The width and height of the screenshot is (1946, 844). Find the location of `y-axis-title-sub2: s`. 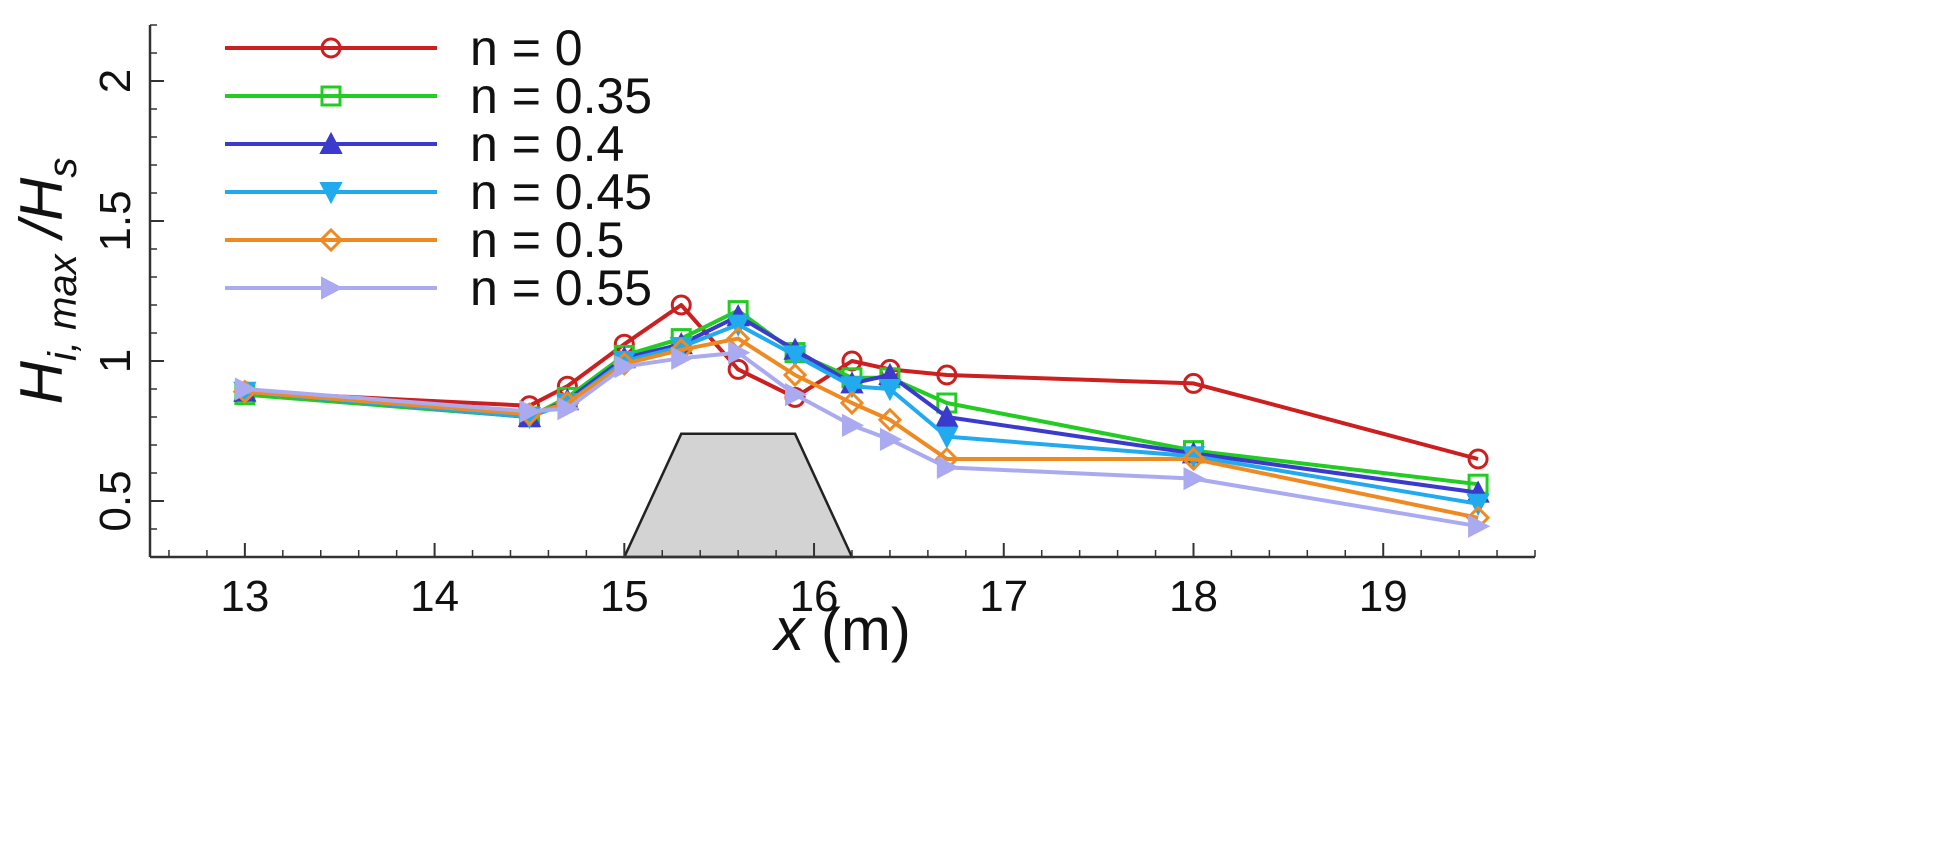

y-axis-title-sub2: s is located at coordinates (63, 168).